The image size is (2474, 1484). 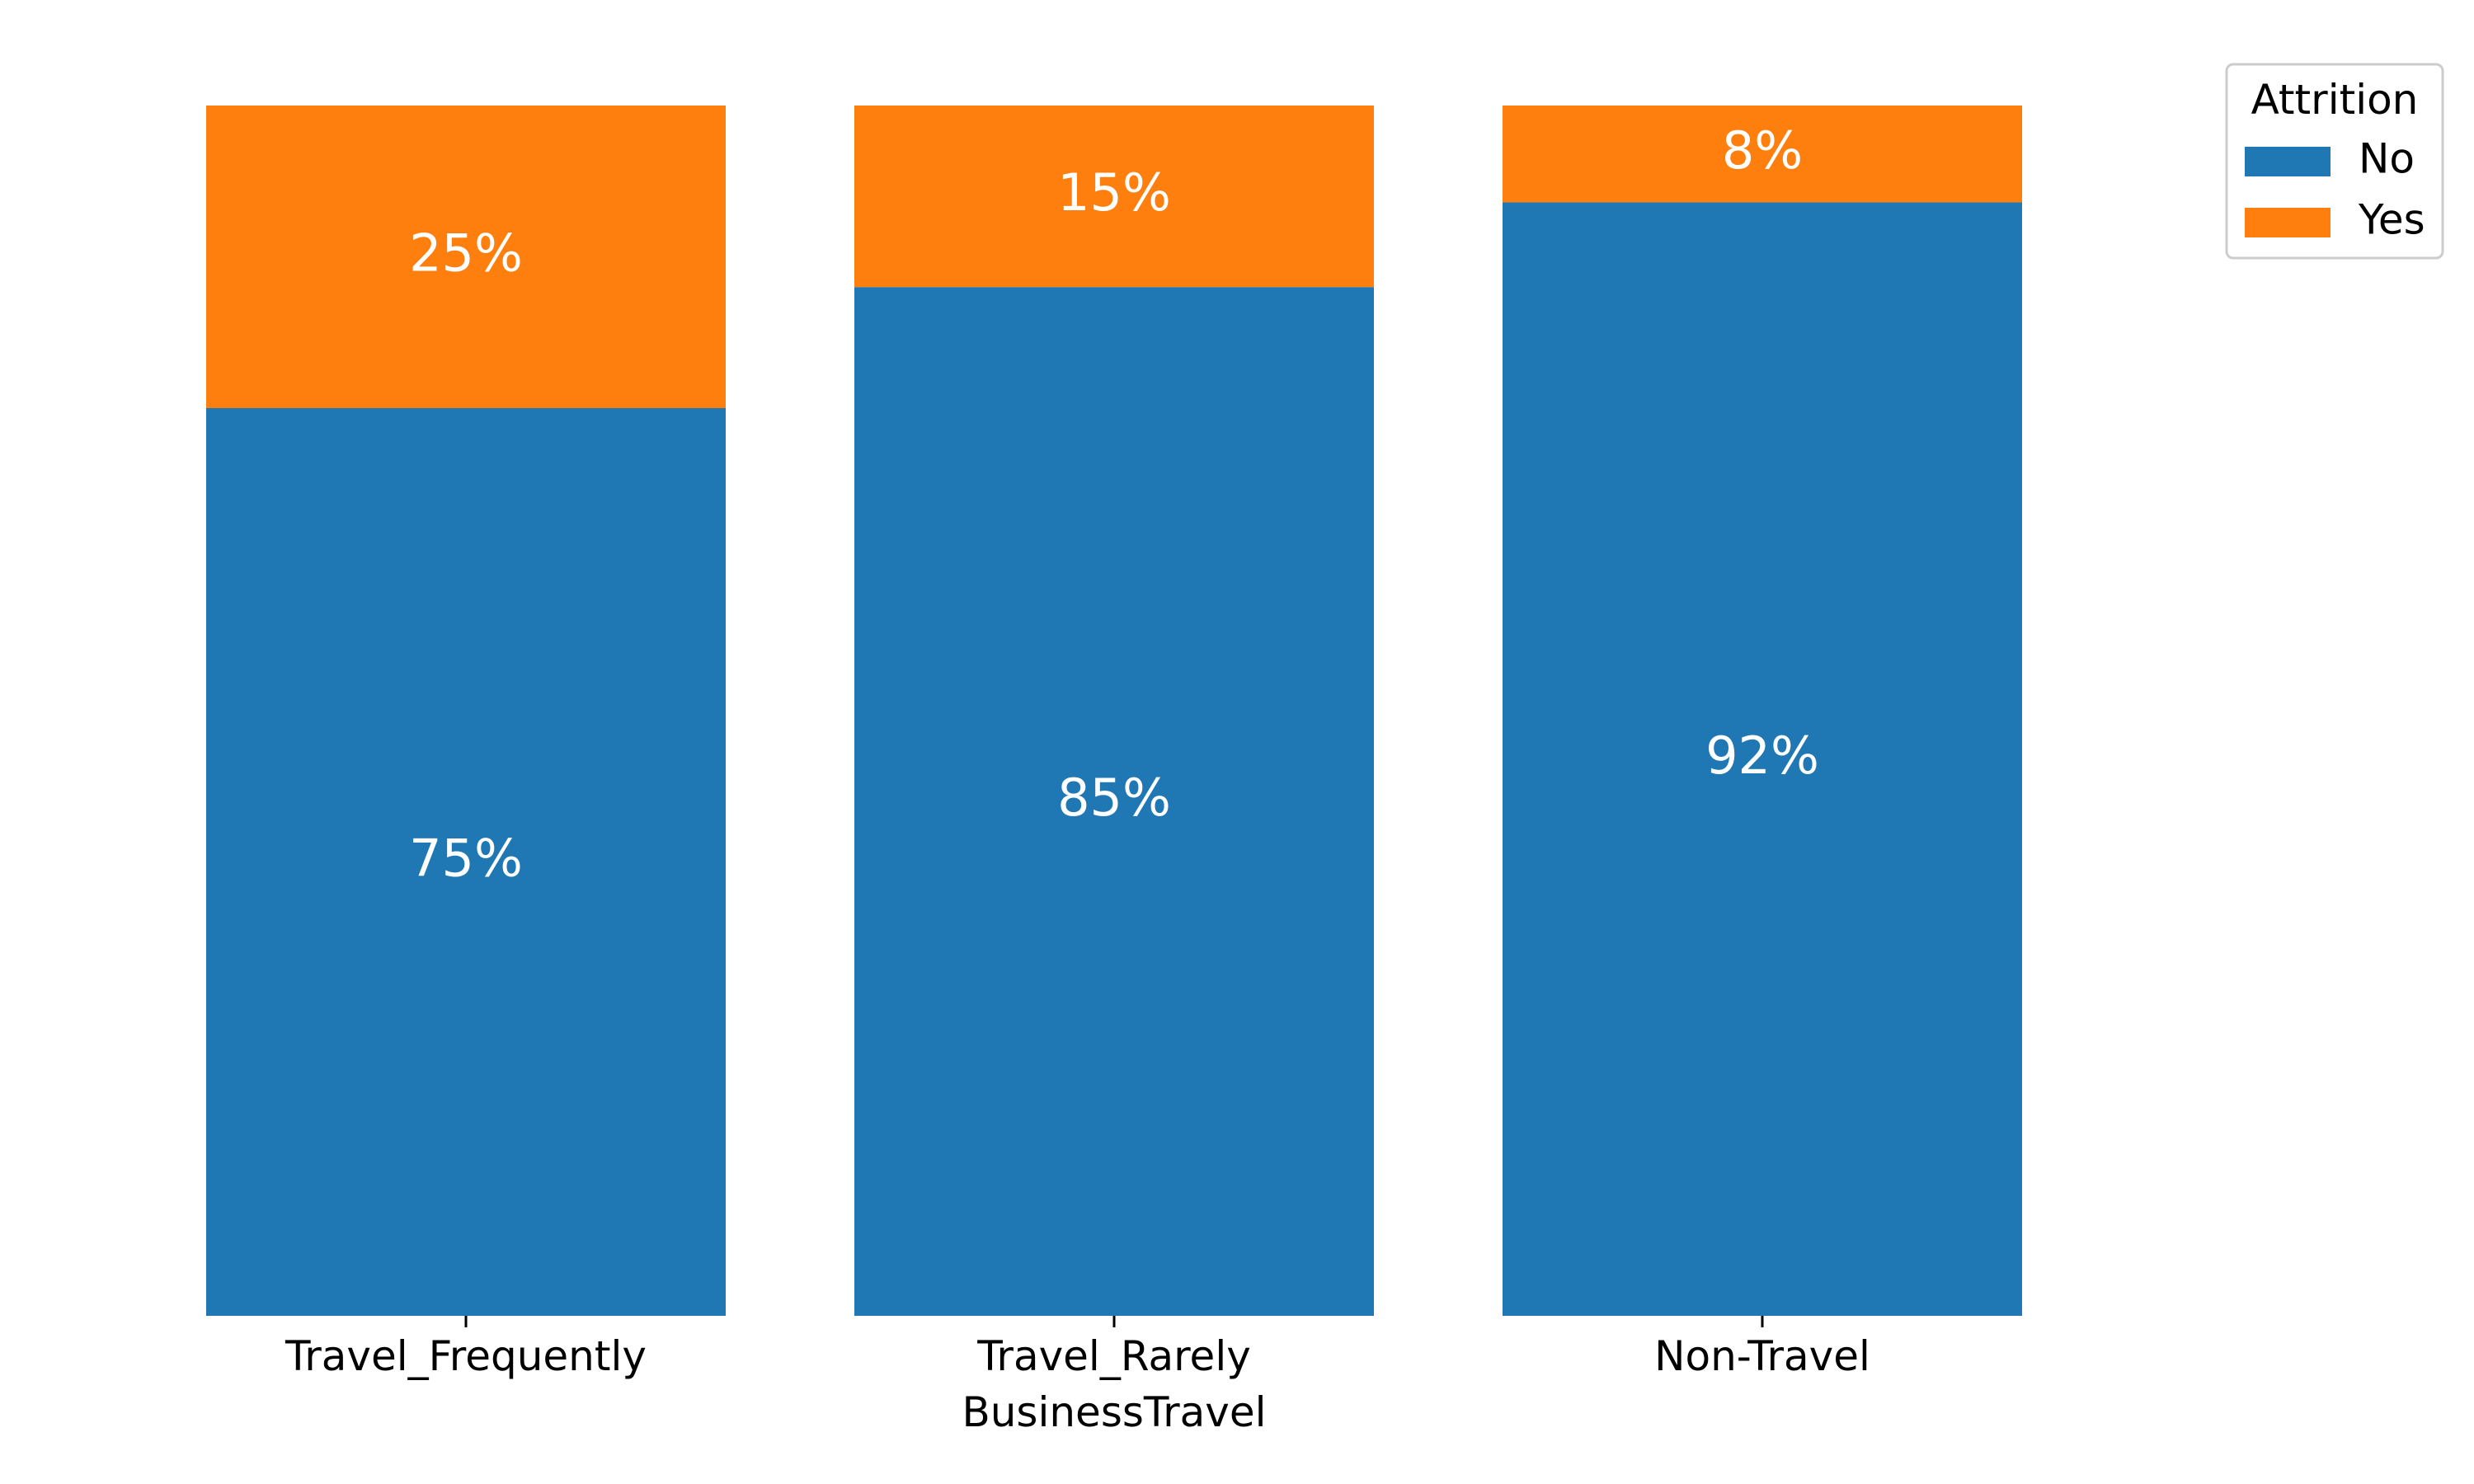 I want to click on x-tick-label-travel-frequently: Travel_Frequently, so click(x=466, y=1356).